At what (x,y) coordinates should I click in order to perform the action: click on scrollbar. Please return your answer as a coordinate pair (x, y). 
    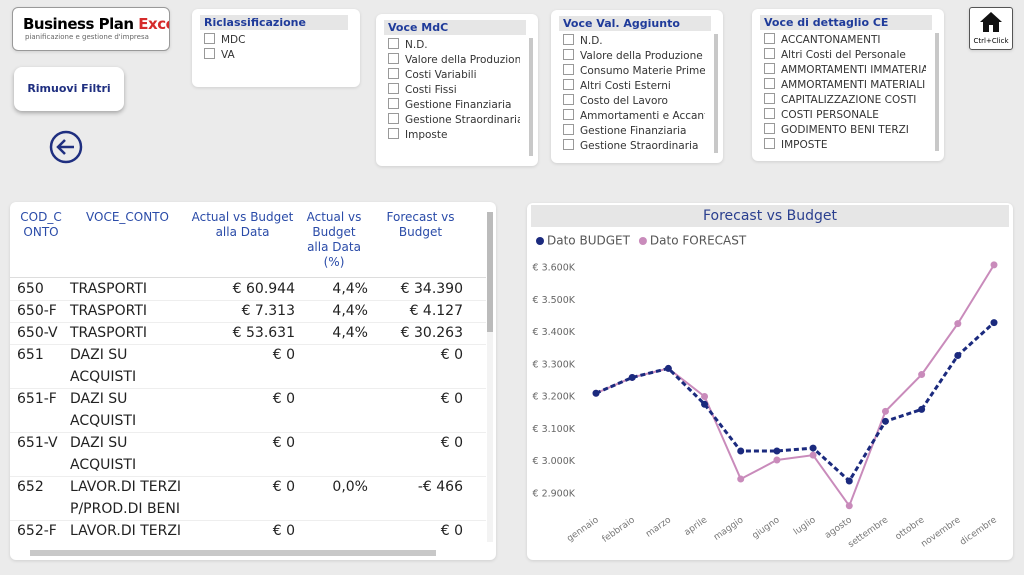
    Looking at the image, I should click on (531, 97).